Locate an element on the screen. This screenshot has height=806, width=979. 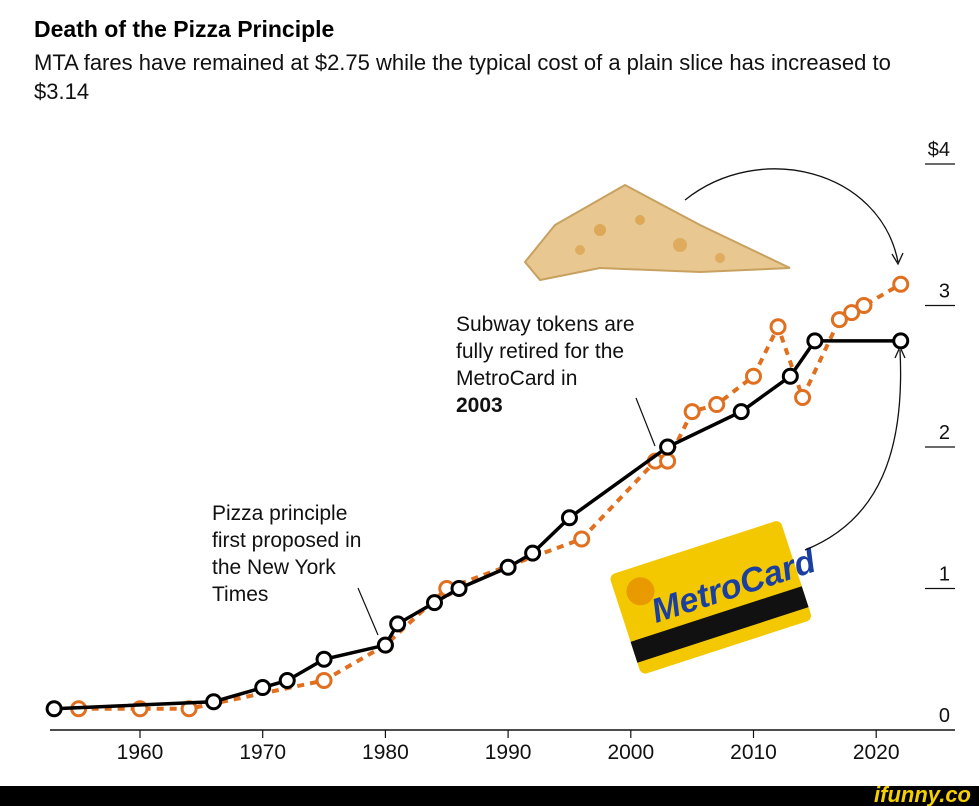
y-tick-label: $4 is located at coordinates (939, 150).